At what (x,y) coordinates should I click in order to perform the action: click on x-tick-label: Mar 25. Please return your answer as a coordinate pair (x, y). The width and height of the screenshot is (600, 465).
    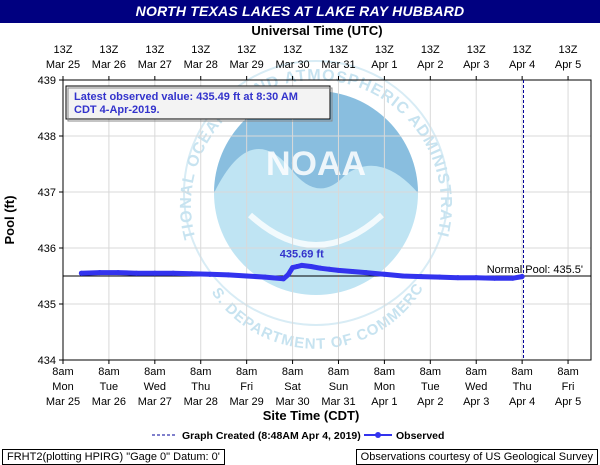
    Looking at the image, I should click on (63, 402).